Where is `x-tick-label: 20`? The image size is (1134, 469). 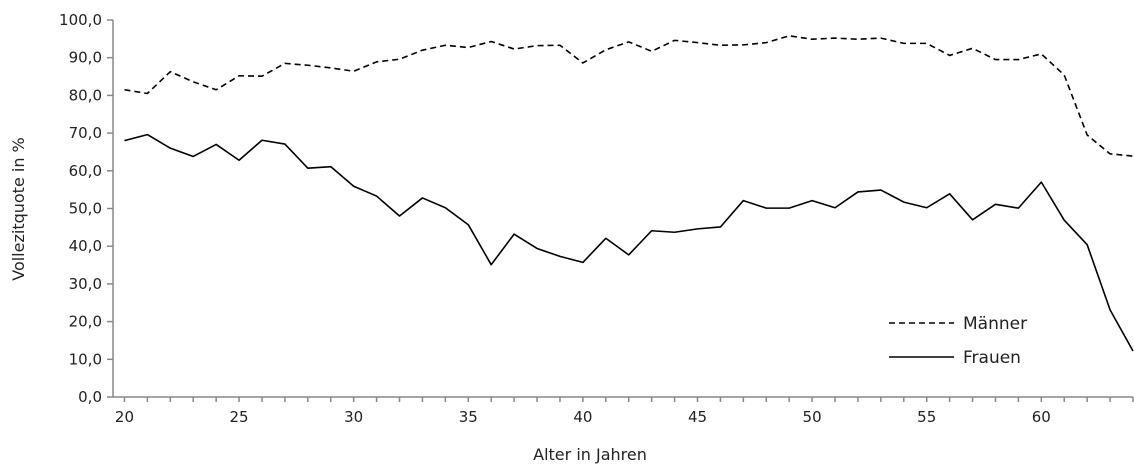 x-tick-label: 20 is located at coordinates (124, 417).